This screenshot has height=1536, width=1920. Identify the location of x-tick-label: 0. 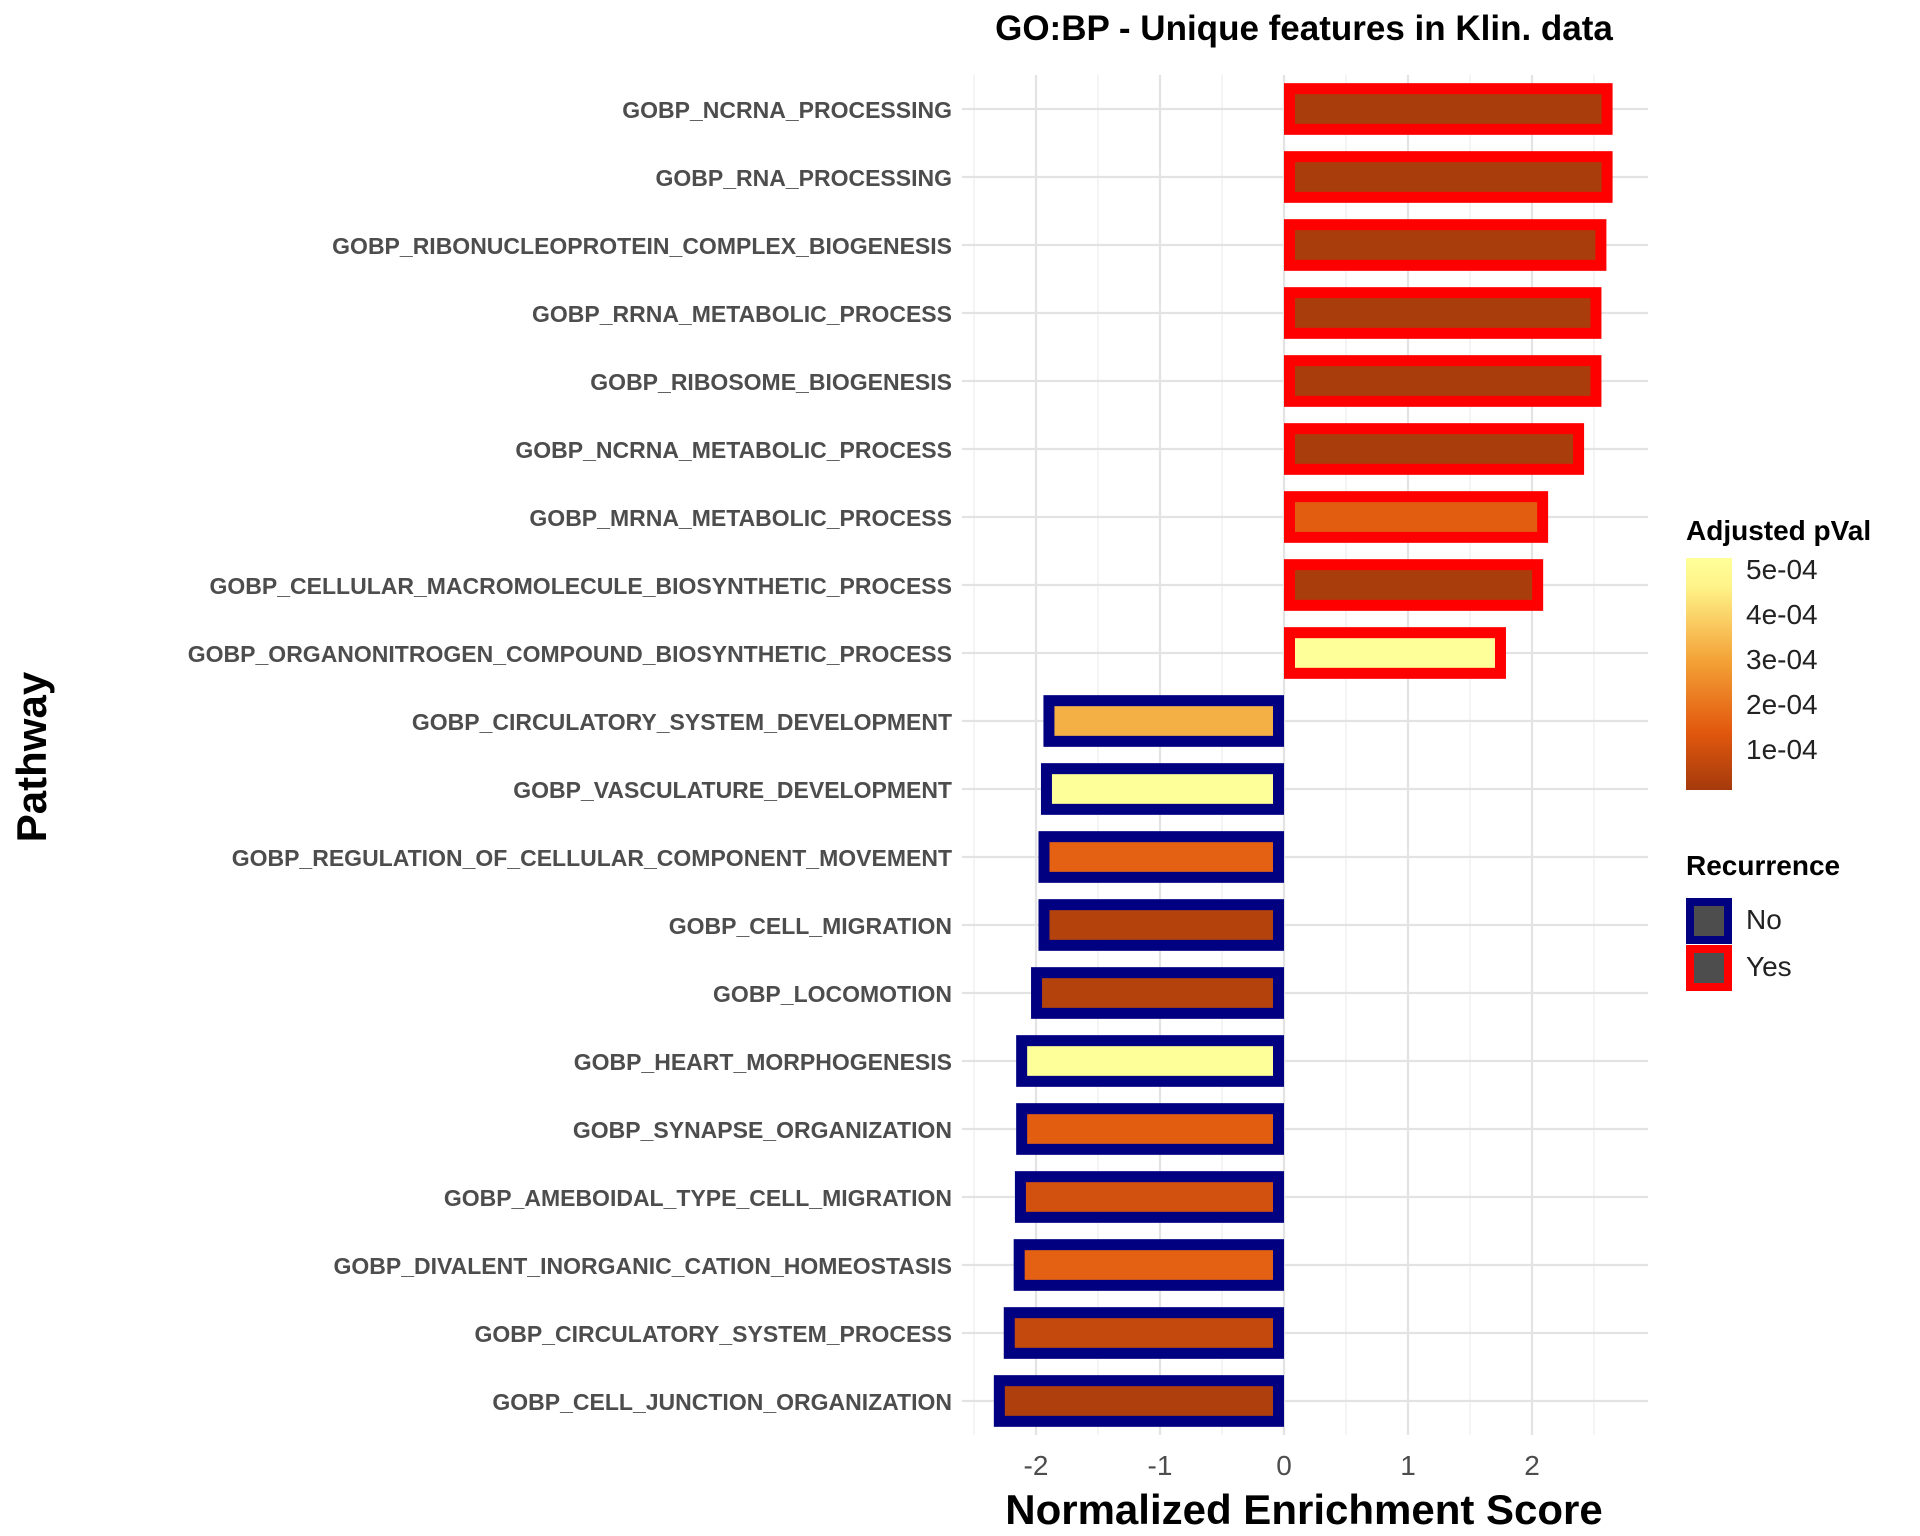
(1284, 1465).